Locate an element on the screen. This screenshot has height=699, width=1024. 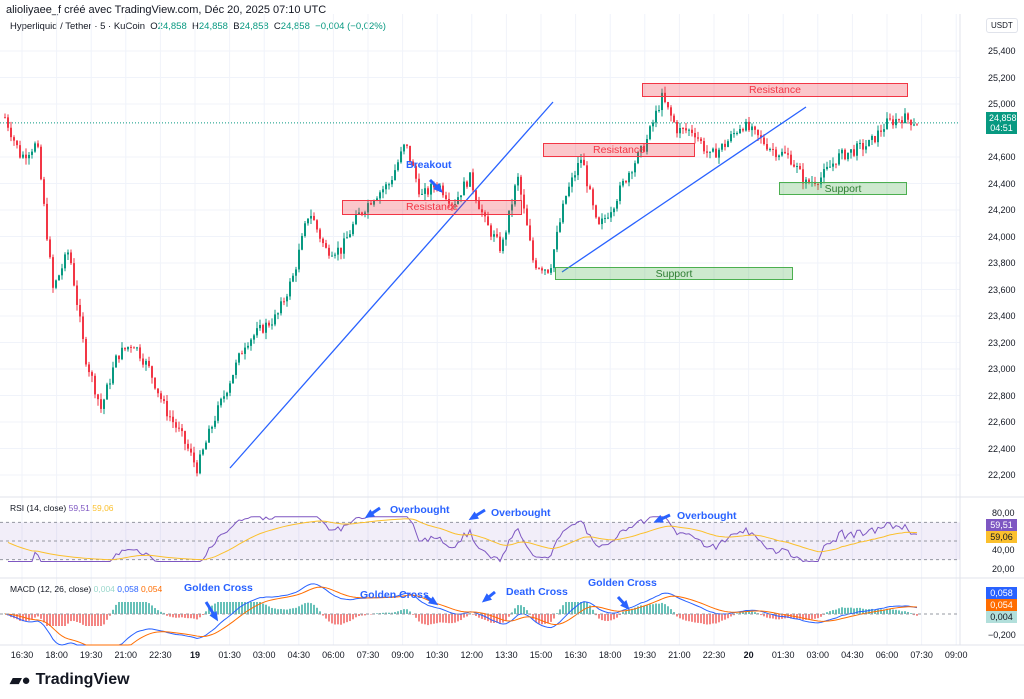
price-tick: 24,400 is located at coordinates (1002, 183).